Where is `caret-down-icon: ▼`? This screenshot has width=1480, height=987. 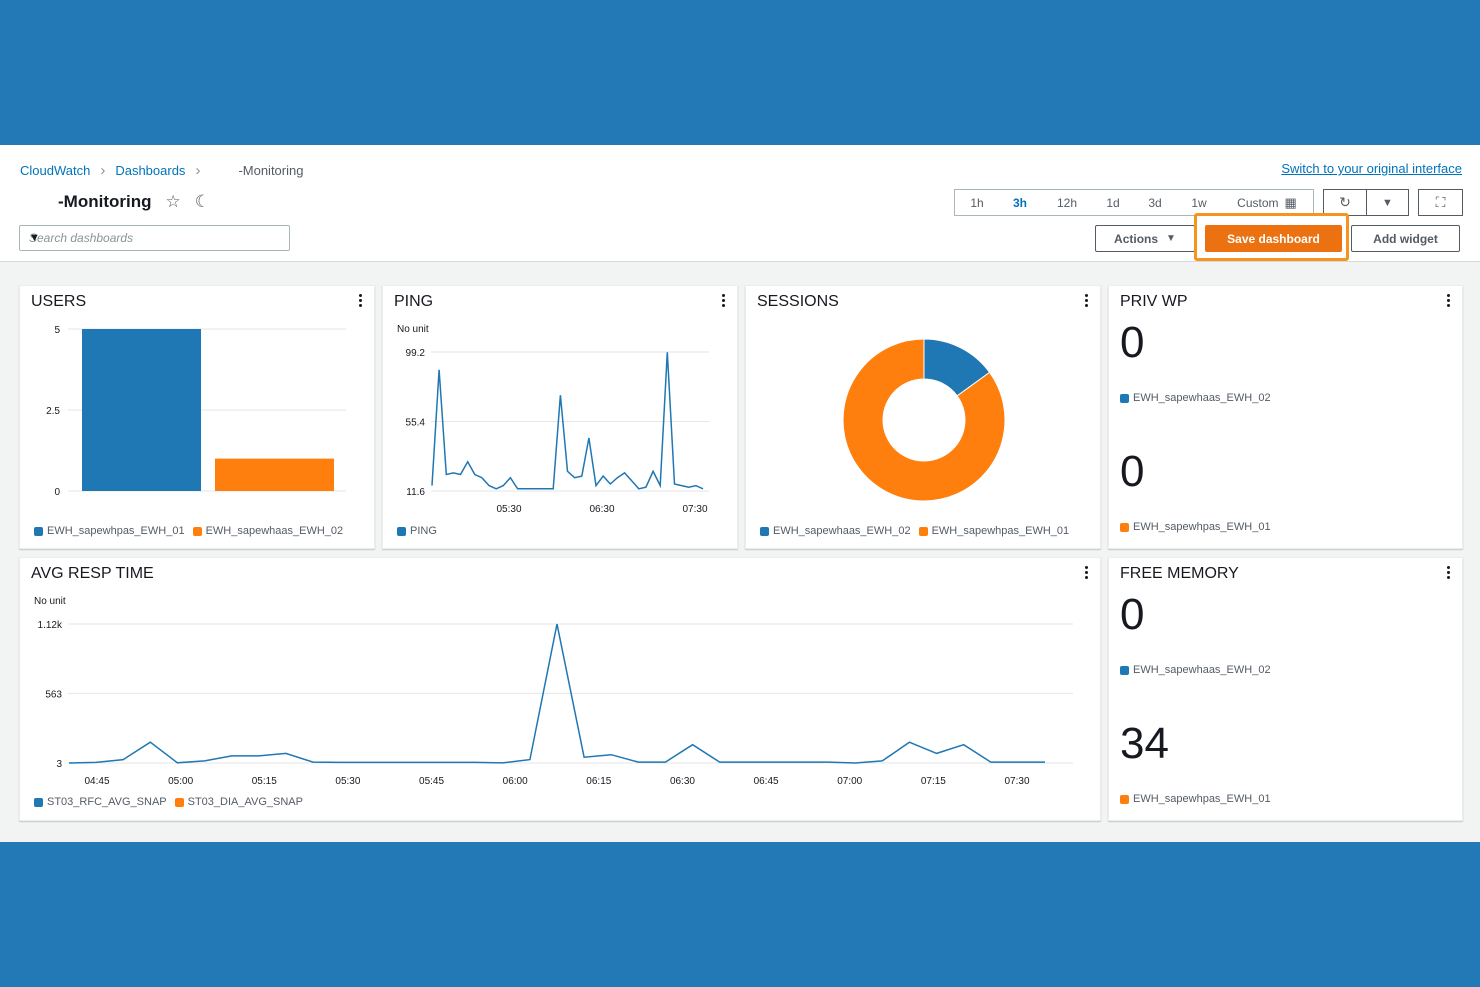 caret-down-icon: ▼ is located at coordinates (1171, 238).